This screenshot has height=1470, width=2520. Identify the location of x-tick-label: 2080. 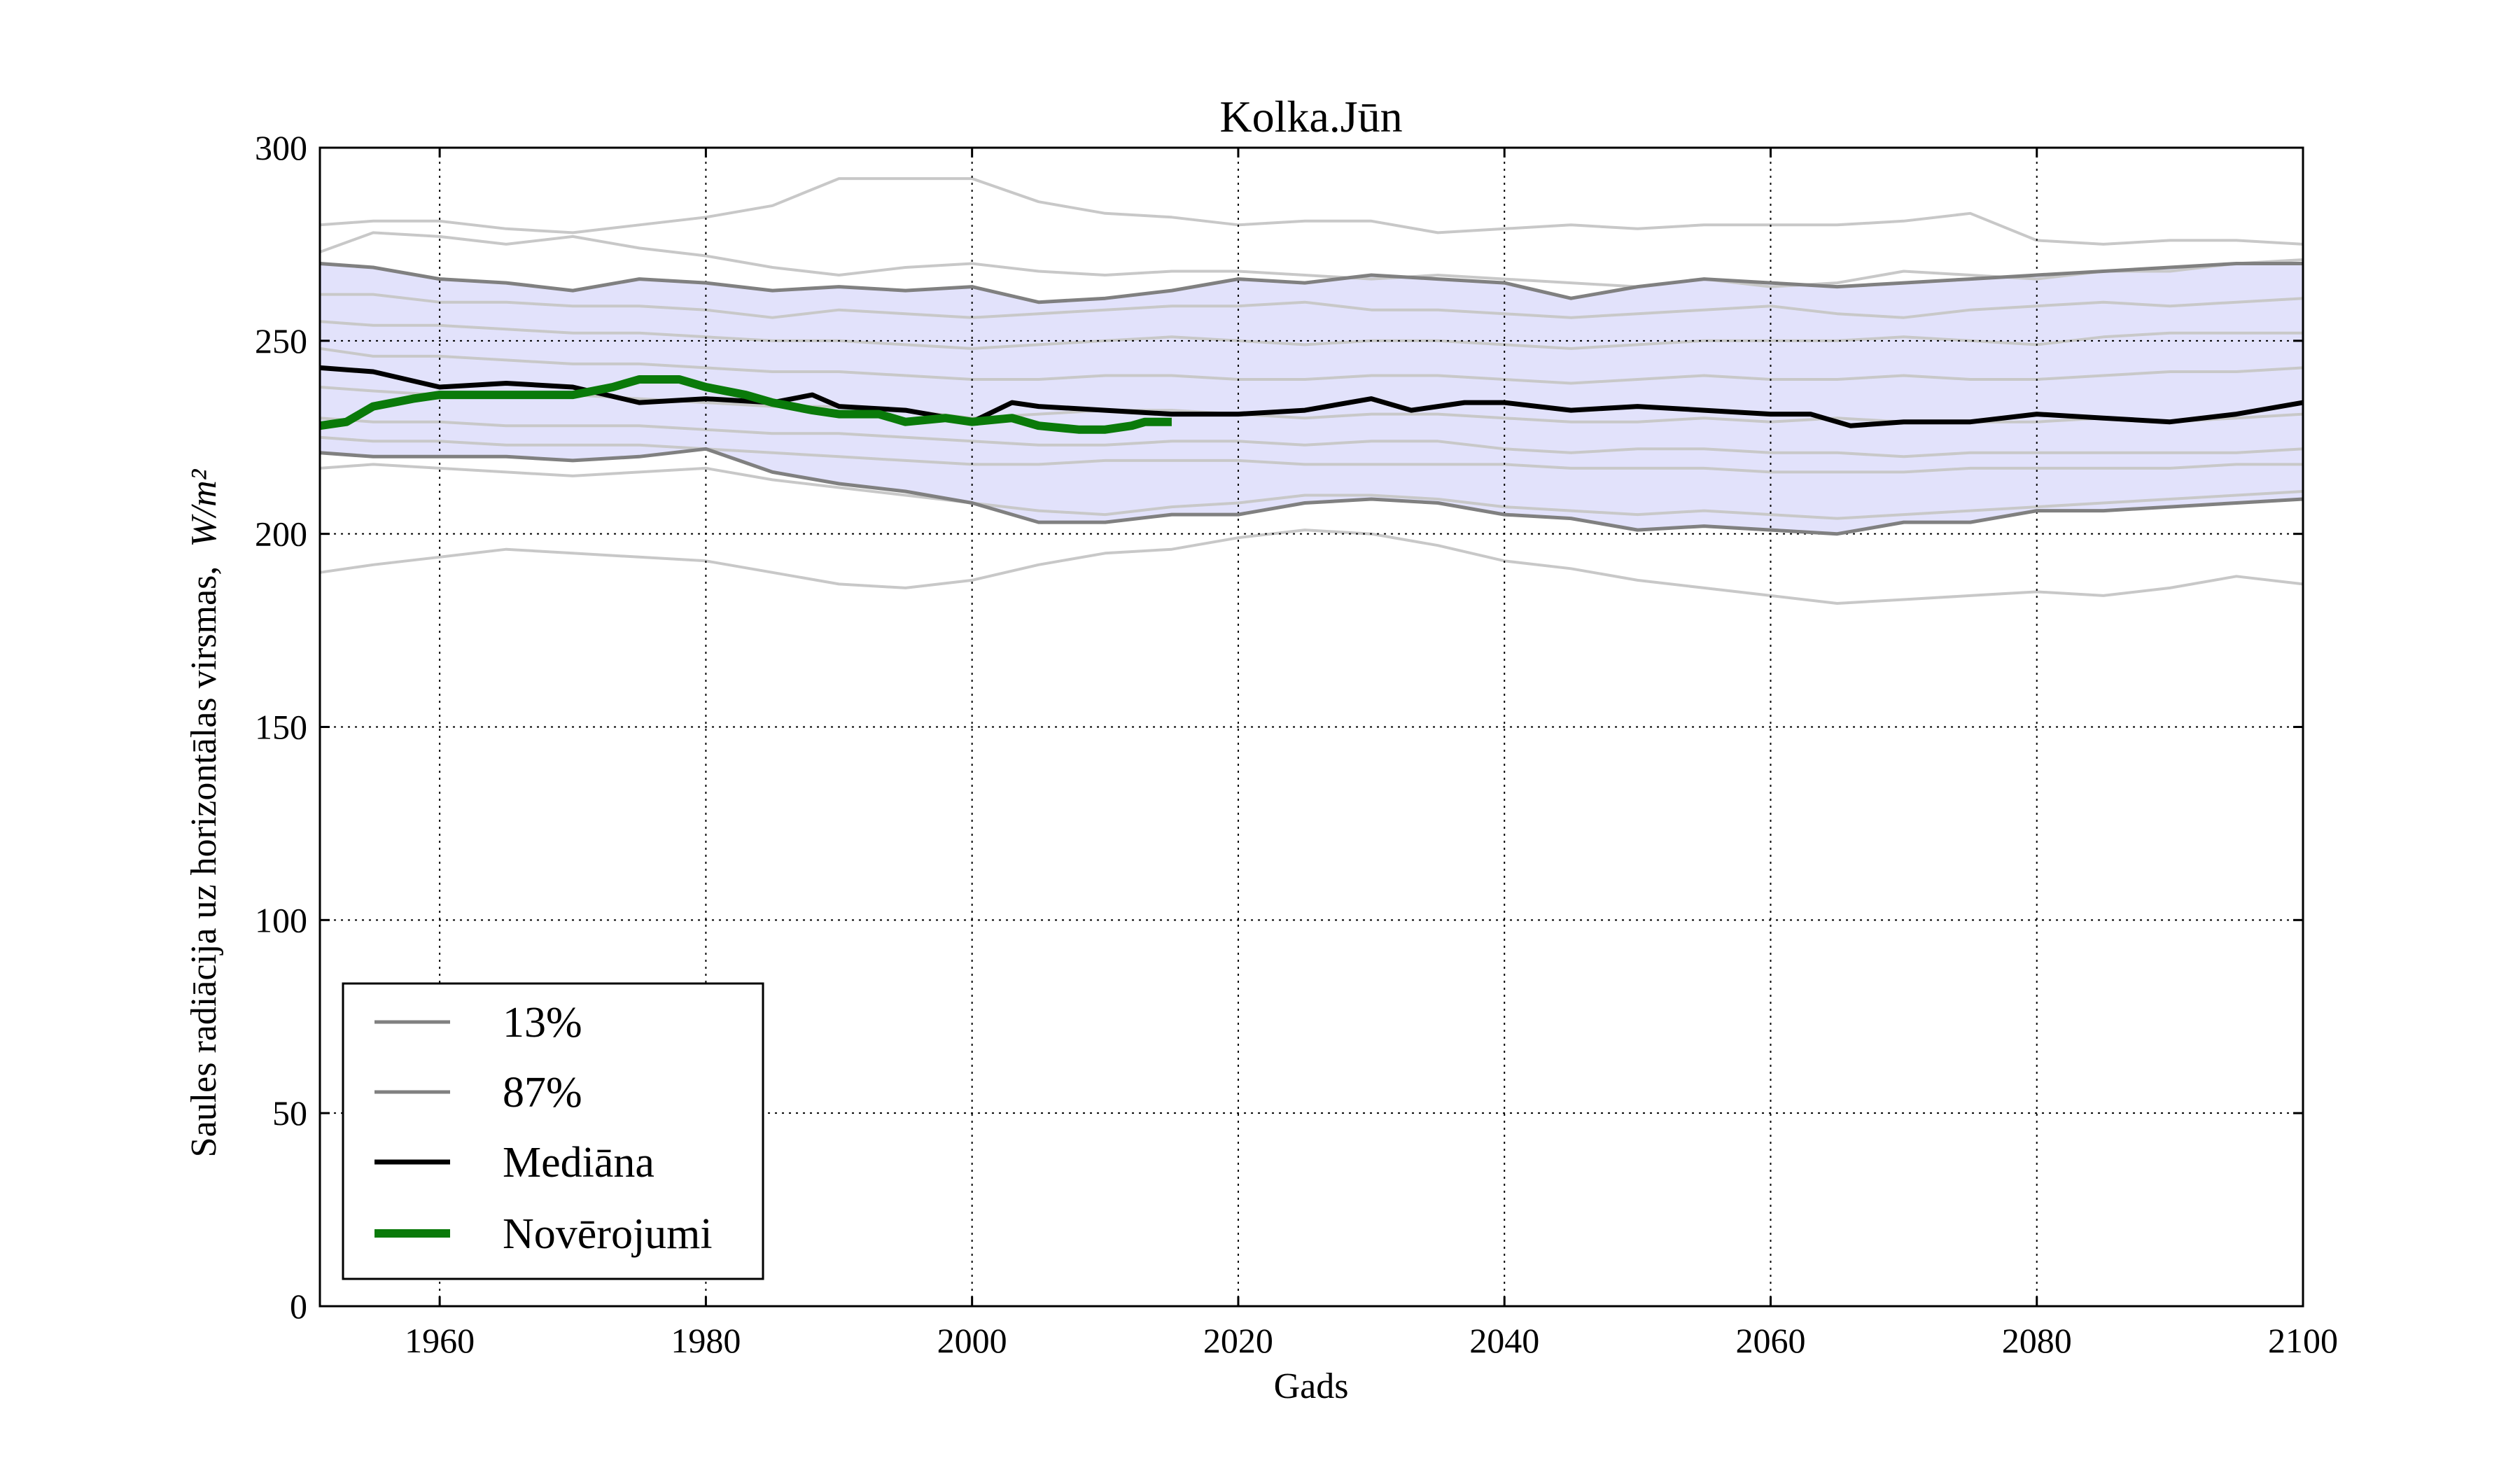
(2037, 1340).